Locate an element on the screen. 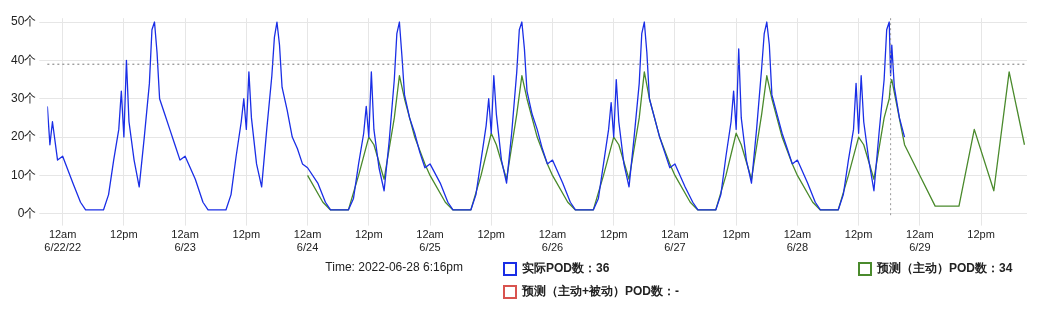 Image resolution: width=1047 pixels, height=326 pixels. y-tick-label: 40个 is located at coordinates (23, 59).